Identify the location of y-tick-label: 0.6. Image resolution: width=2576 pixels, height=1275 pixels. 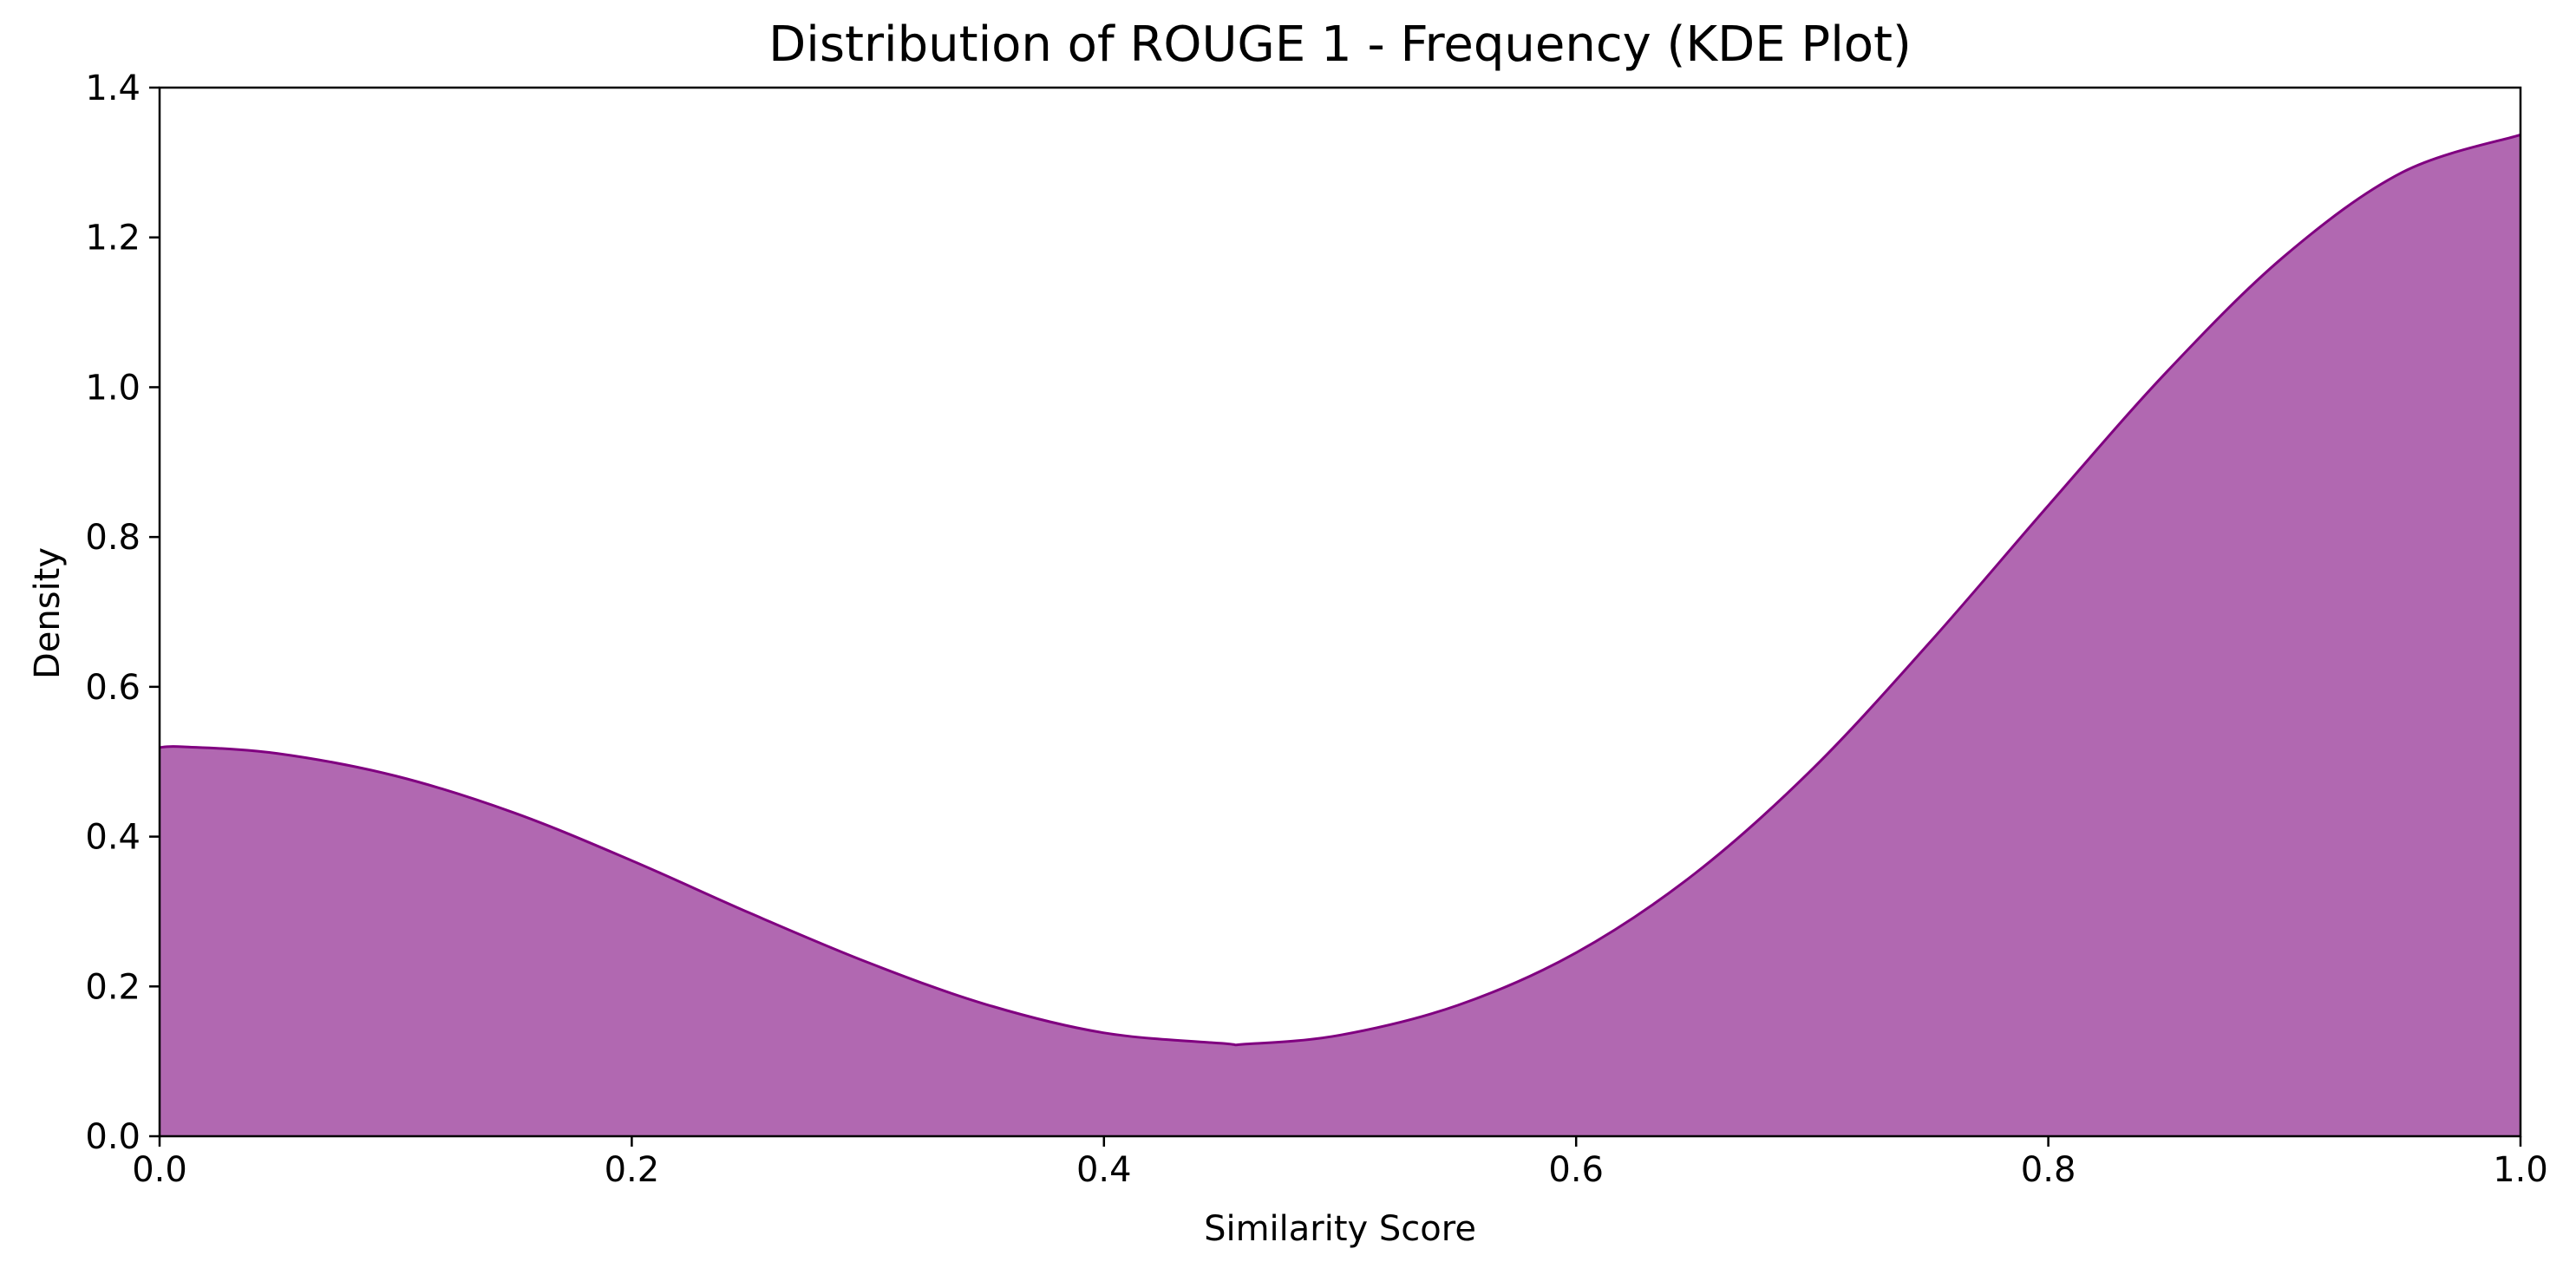
(113, 688).